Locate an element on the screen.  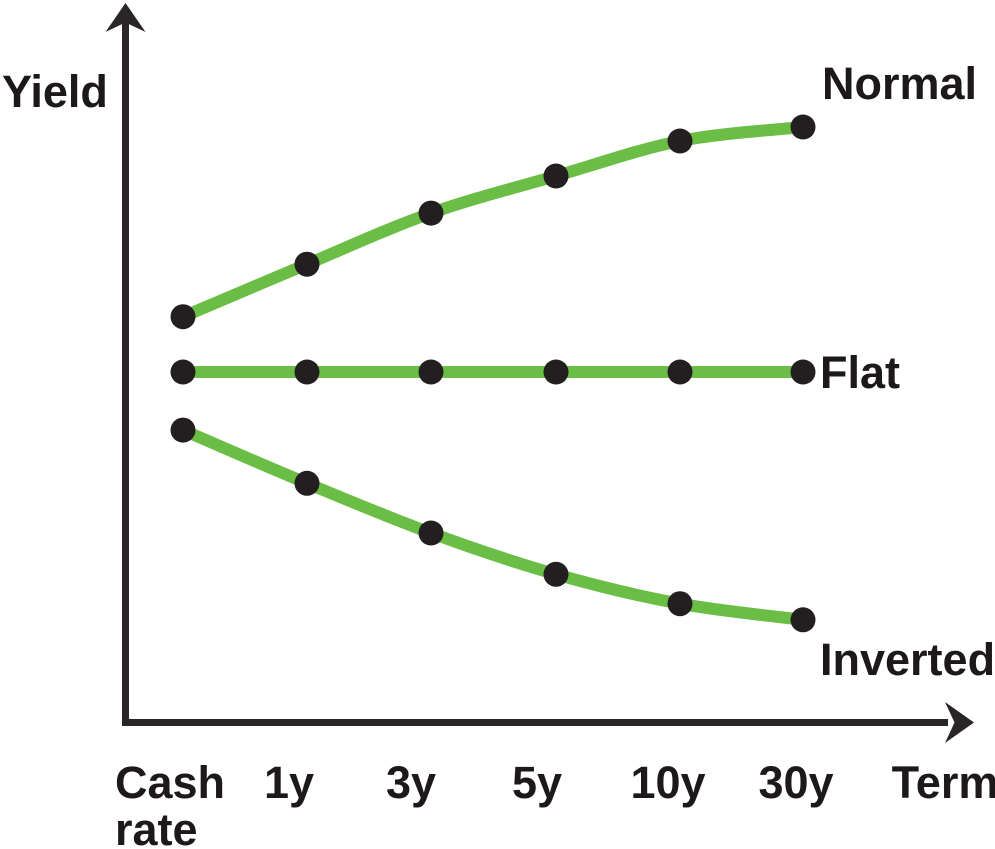
x-axis-arrowhead-icon is located at coordinates (959, 722).